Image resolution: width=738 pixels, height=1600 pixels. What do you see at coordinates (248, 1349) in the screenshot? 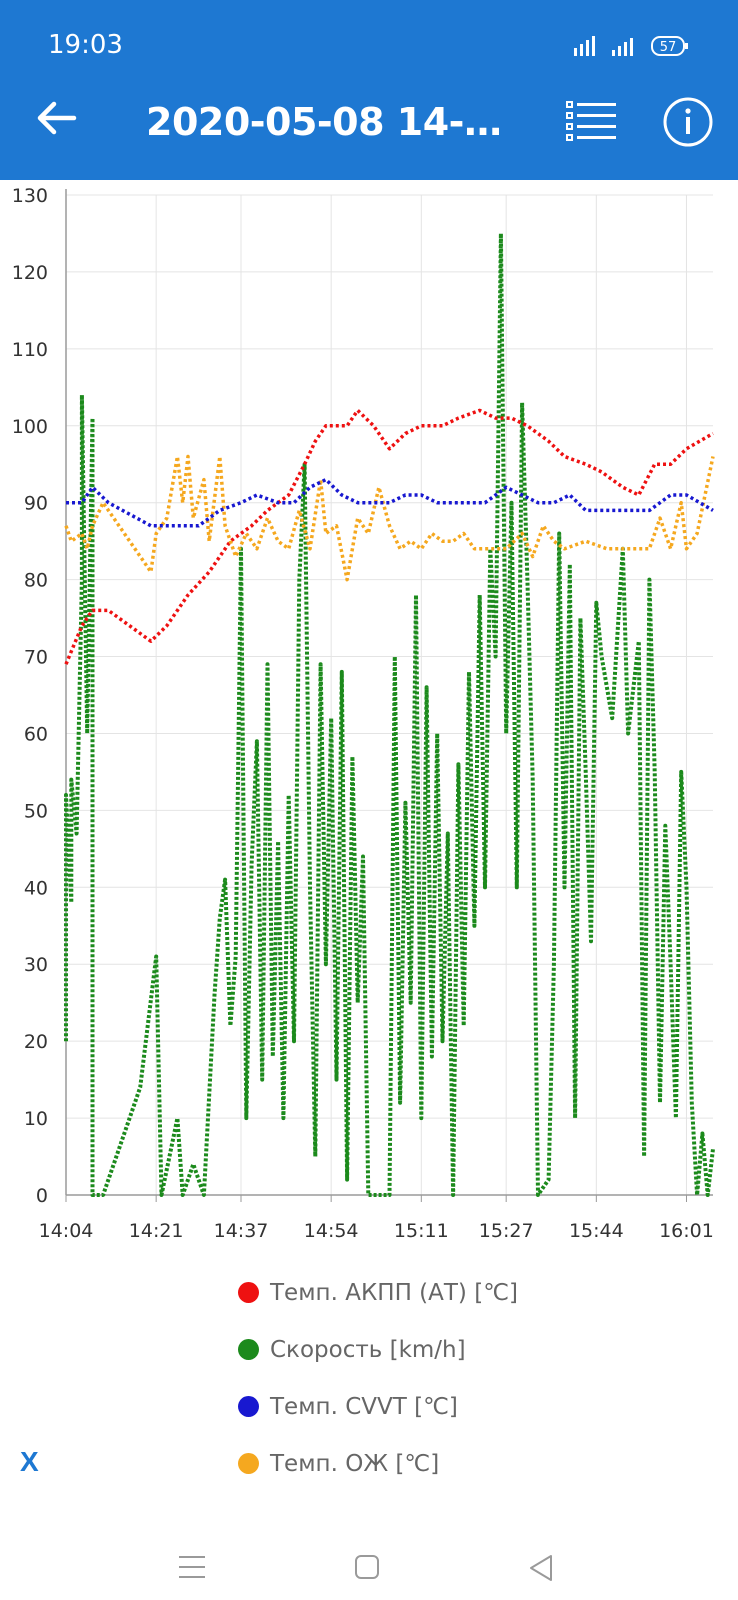
I see `legend-dot-green` at bounding box center [248, 1349].